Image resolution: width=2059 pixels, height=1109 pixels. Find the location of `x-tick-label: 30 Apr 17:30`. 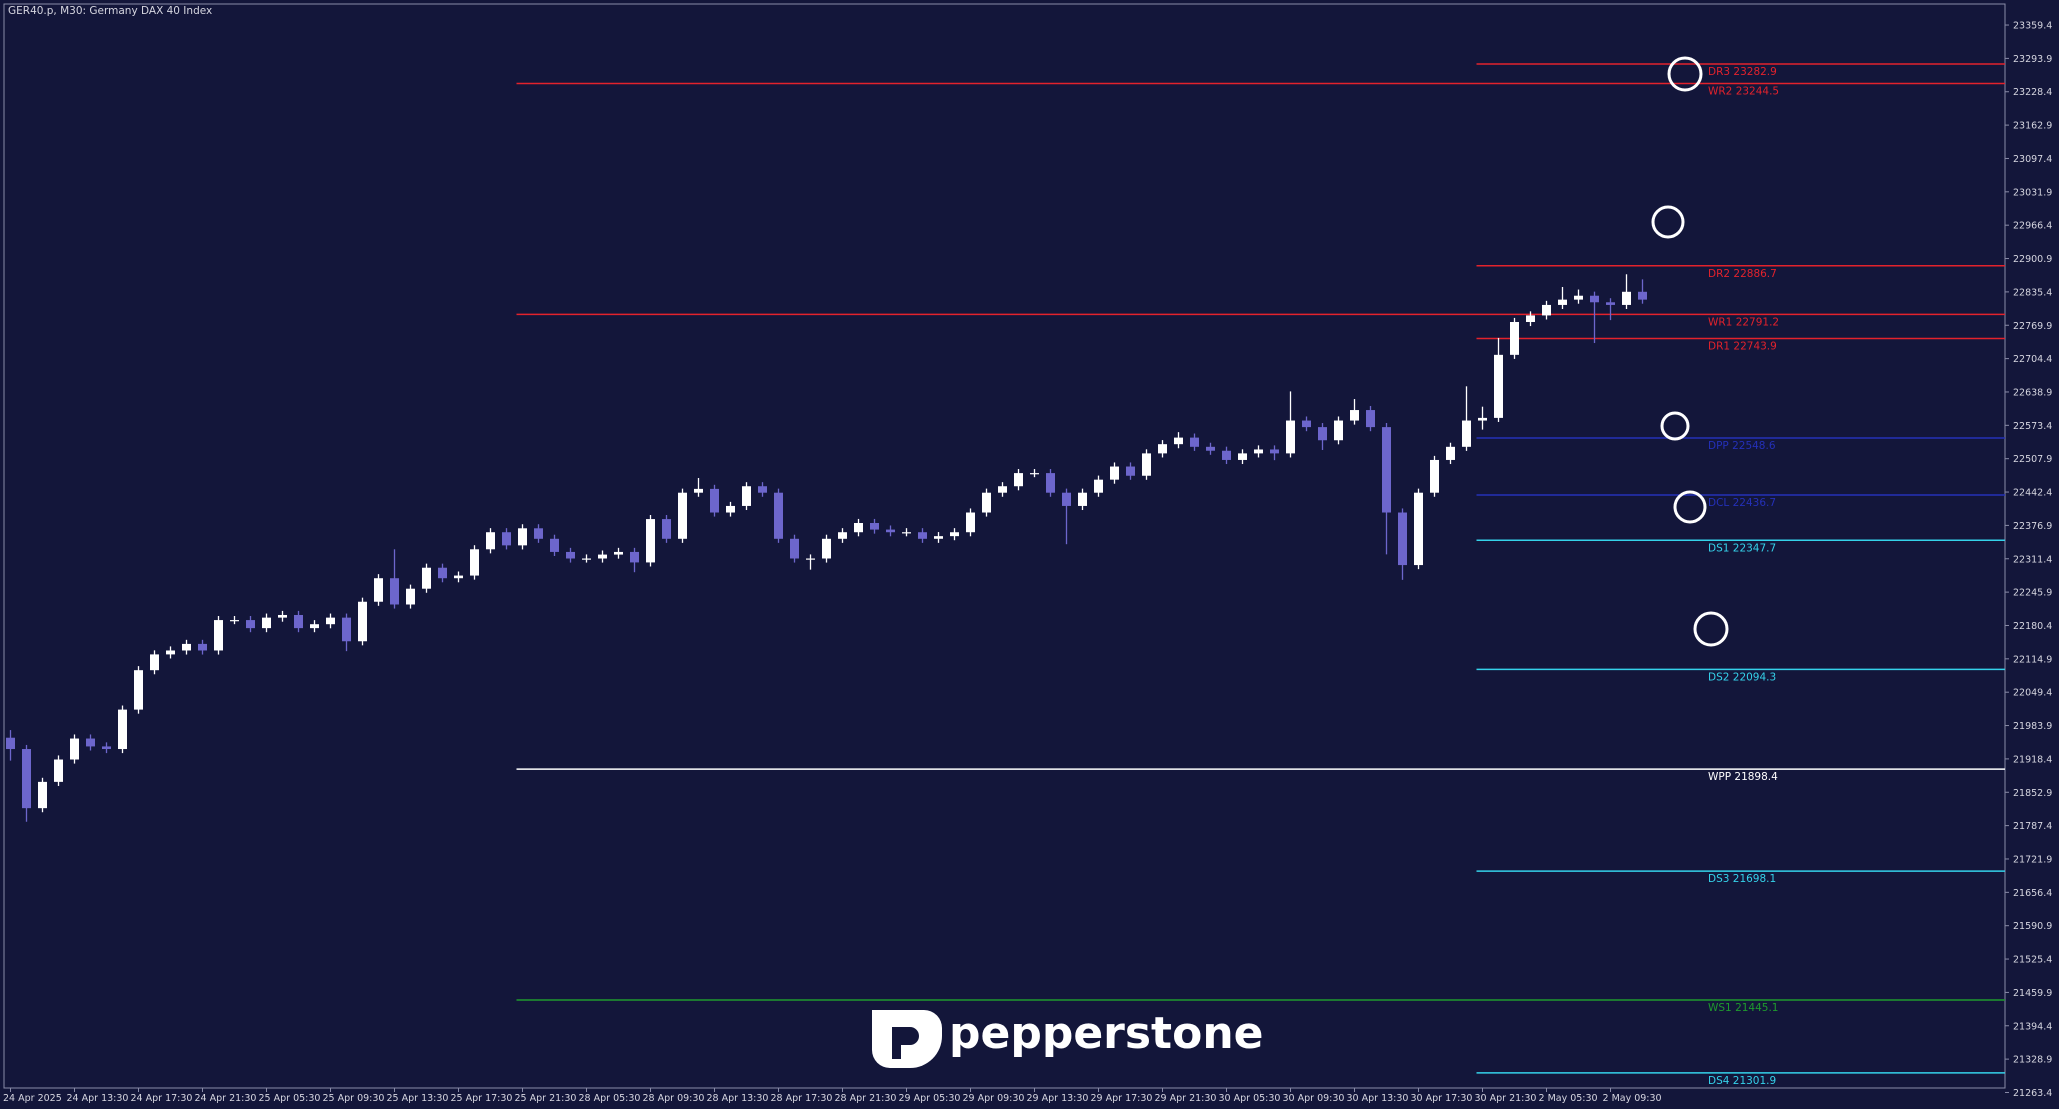

x-tick-label: 30 Apr 17:30 is located at coordinates (1442, 1098).